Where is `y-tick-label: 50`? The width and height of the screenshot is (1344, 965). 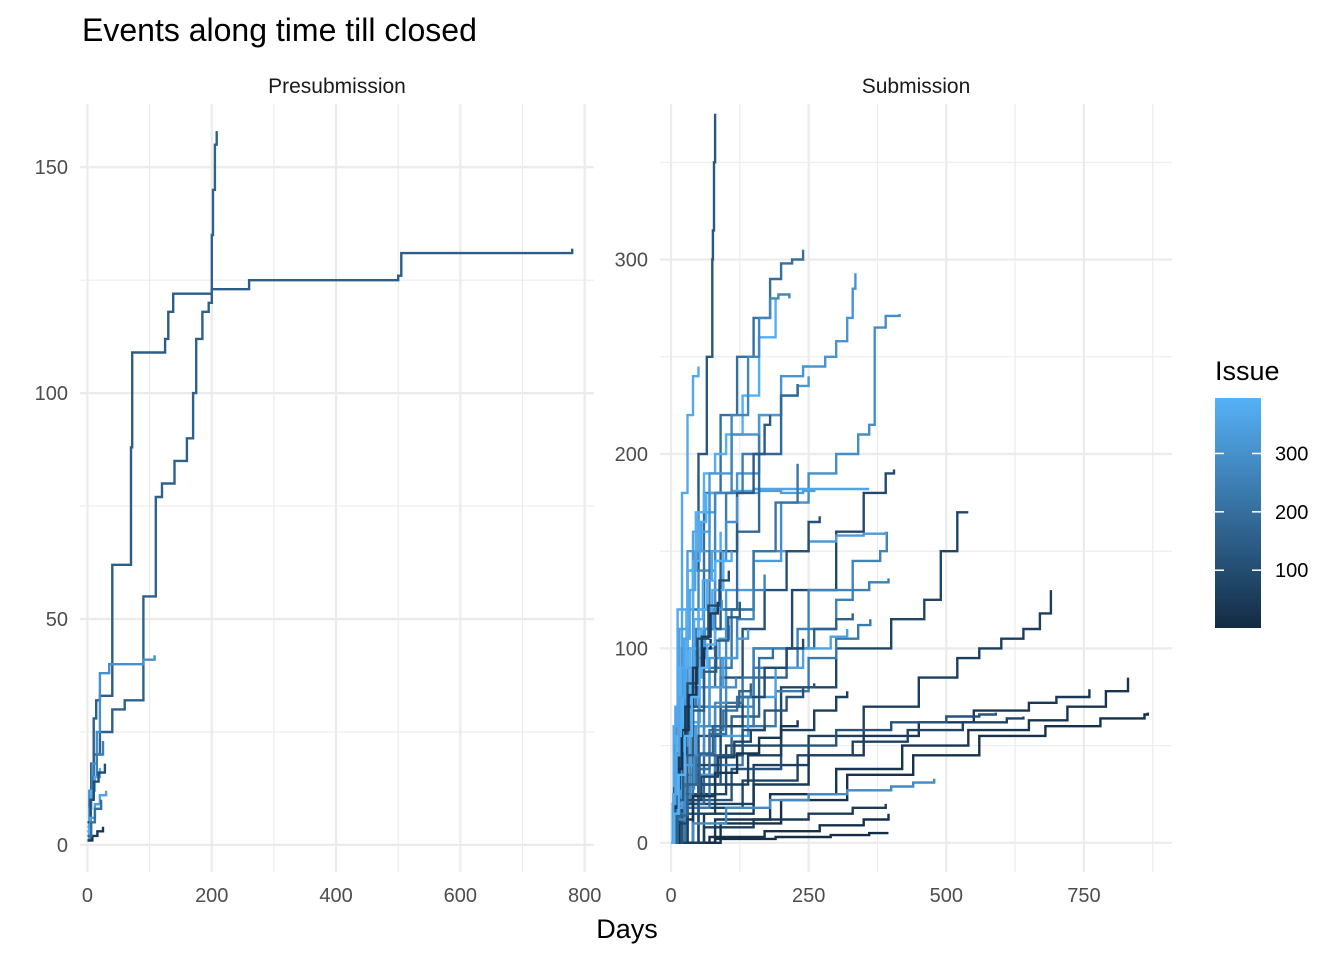 y-tick-label: 50 is located at coordinates (57, 620).